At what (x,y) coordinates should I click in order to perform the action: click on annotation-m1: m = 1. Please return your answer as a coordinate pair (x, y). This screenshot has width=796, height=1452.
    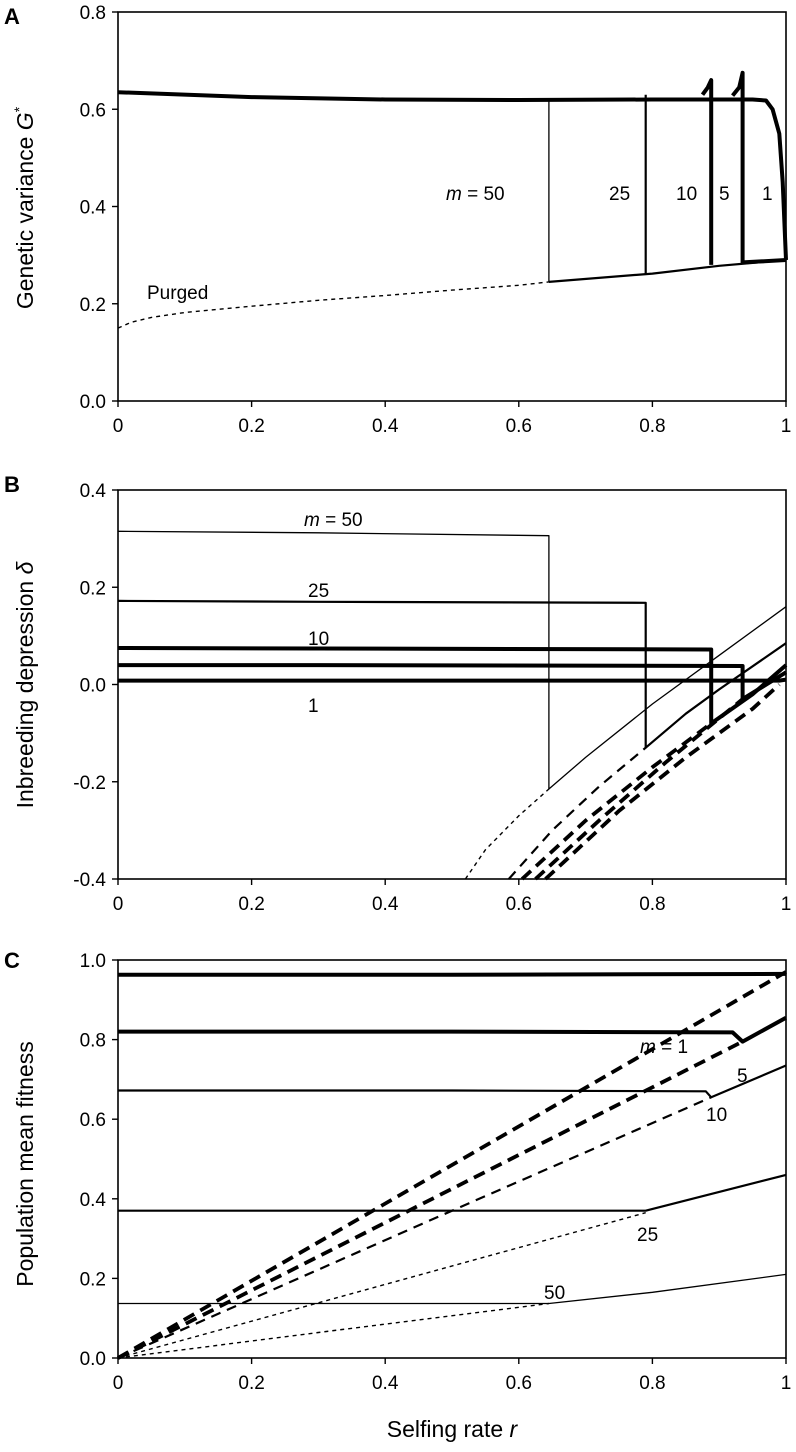
    Looking at the image, I should click on (664, 1047).